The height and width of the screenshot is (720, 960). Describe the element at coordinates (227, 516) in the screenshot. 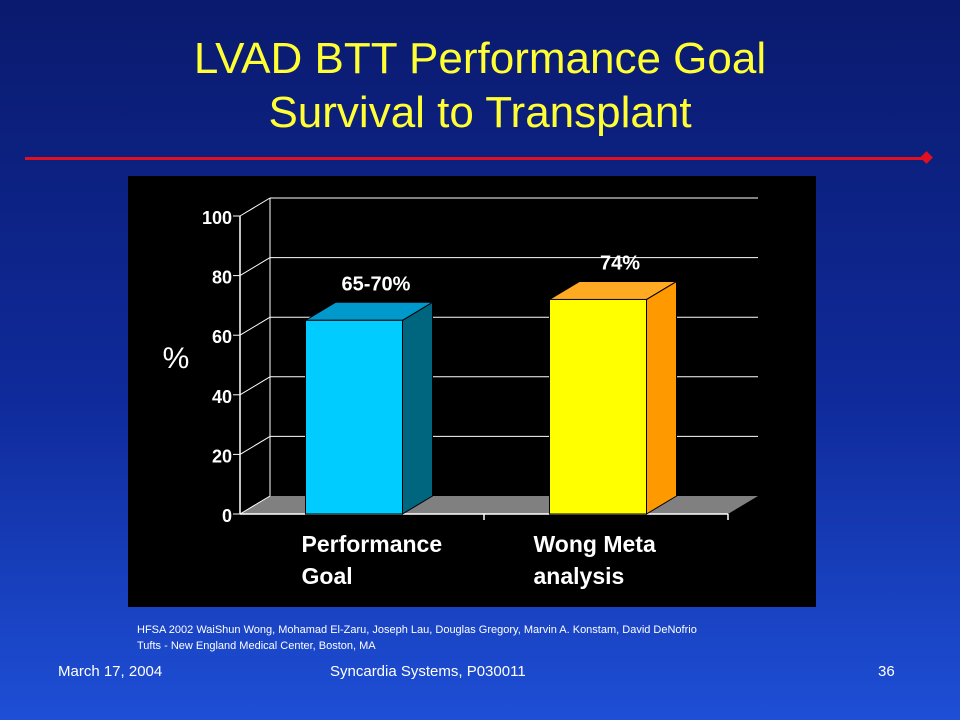

I see `y-tick-label: 0` at that location.